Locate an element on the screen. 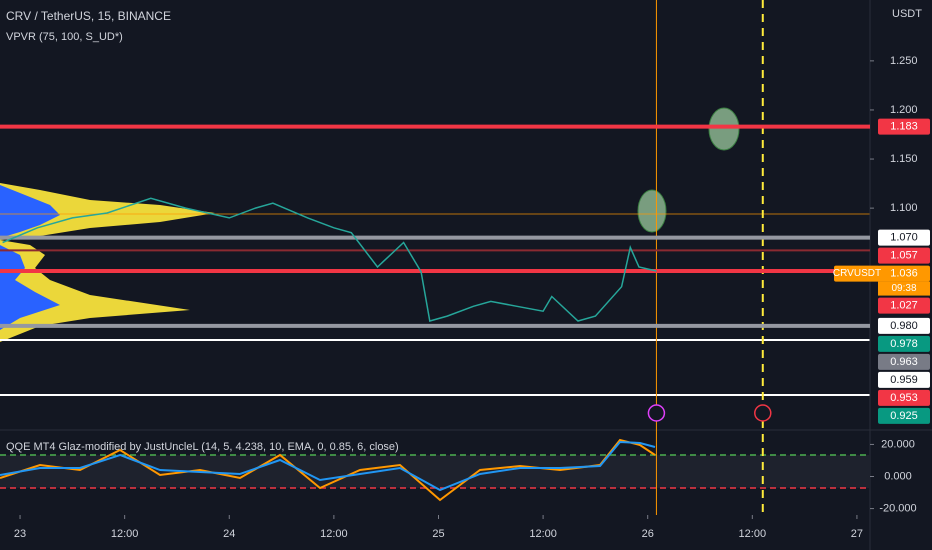 The width and height of the screenshot is (932, 550). ticker-countdown: 09:38 is located at coordinates (903, 288).